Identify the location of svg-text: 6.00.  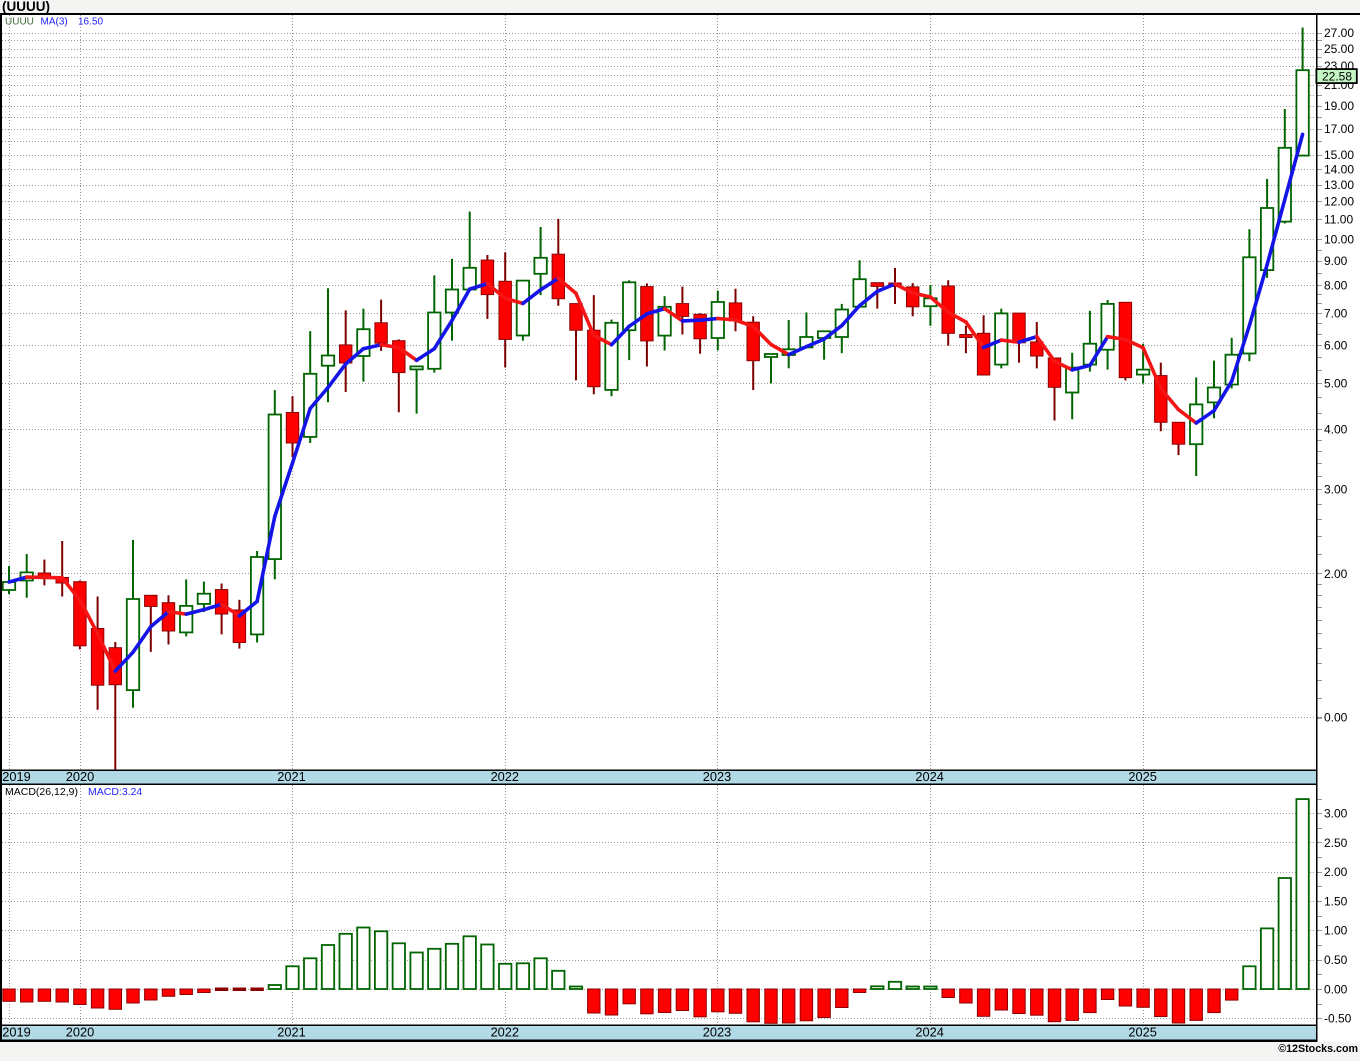
(1336, 346).